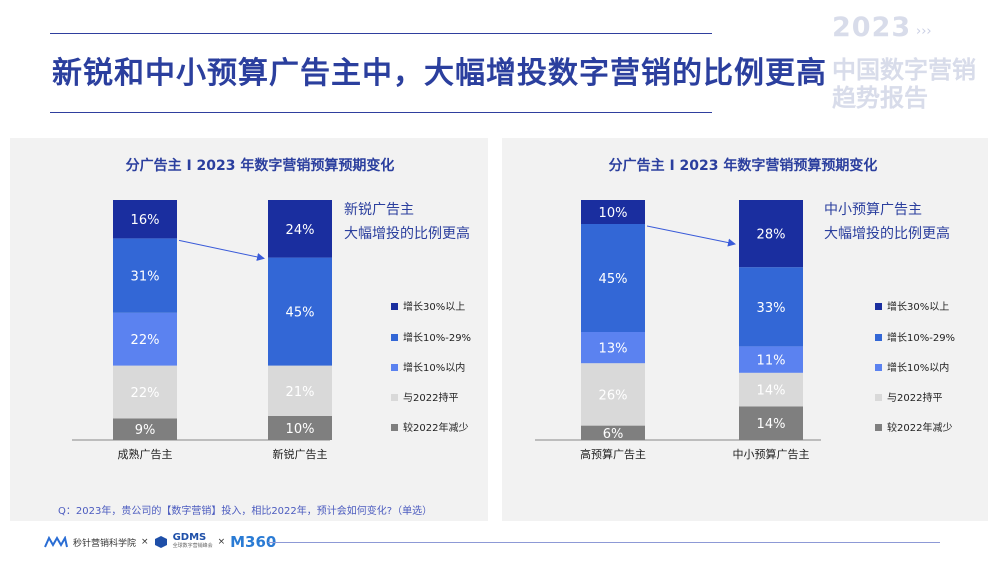  What do you see at coordinates (379, 210) in the screenshot?
I see `annotation-text: 新锐广告主` at bounding box center [379, 210].